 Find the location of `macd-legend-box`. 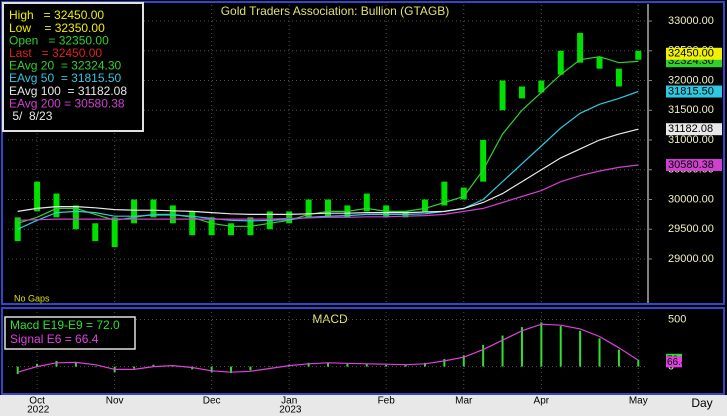

macd-legend-box is located at coordinates (70, 333).